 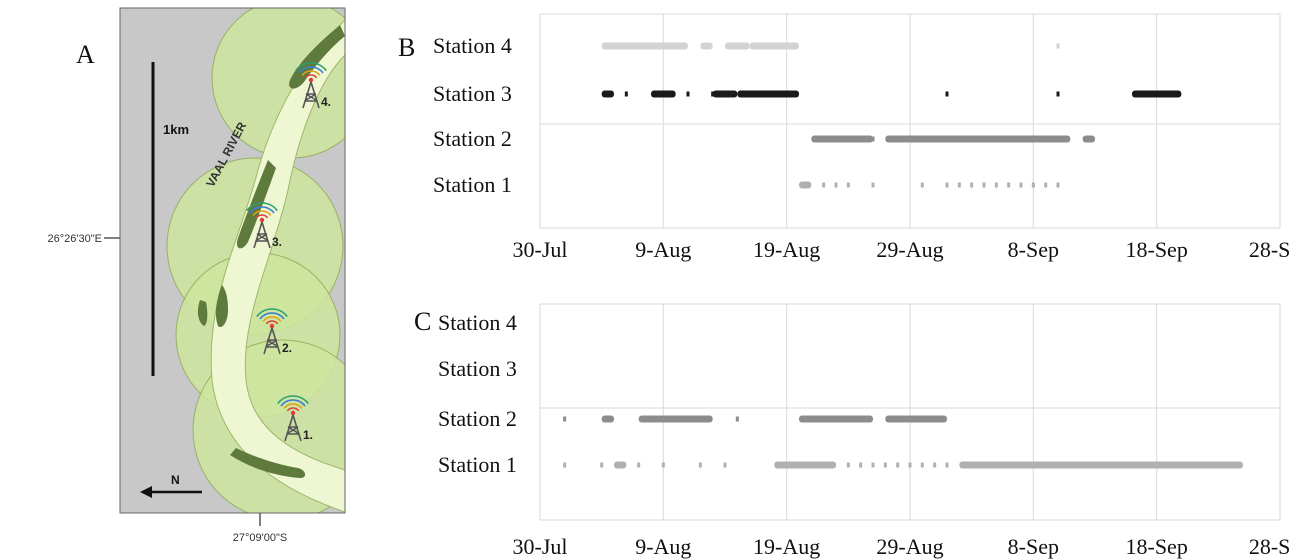 I want to click on scale-label: 1km, so click(x=176, y=129).